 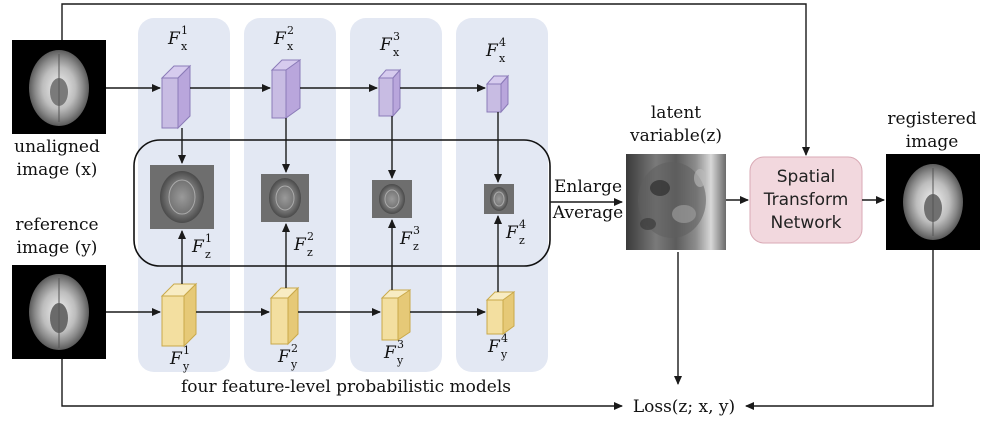 I want to click on registered-image, so click(x=933, y=202).